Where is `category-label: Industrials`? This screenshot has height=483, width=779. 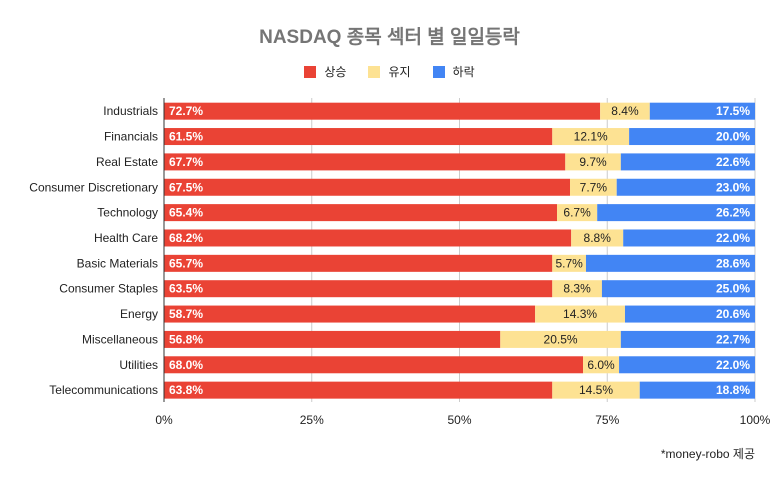 category-label: Industrials is located at coordinates (130, 111).